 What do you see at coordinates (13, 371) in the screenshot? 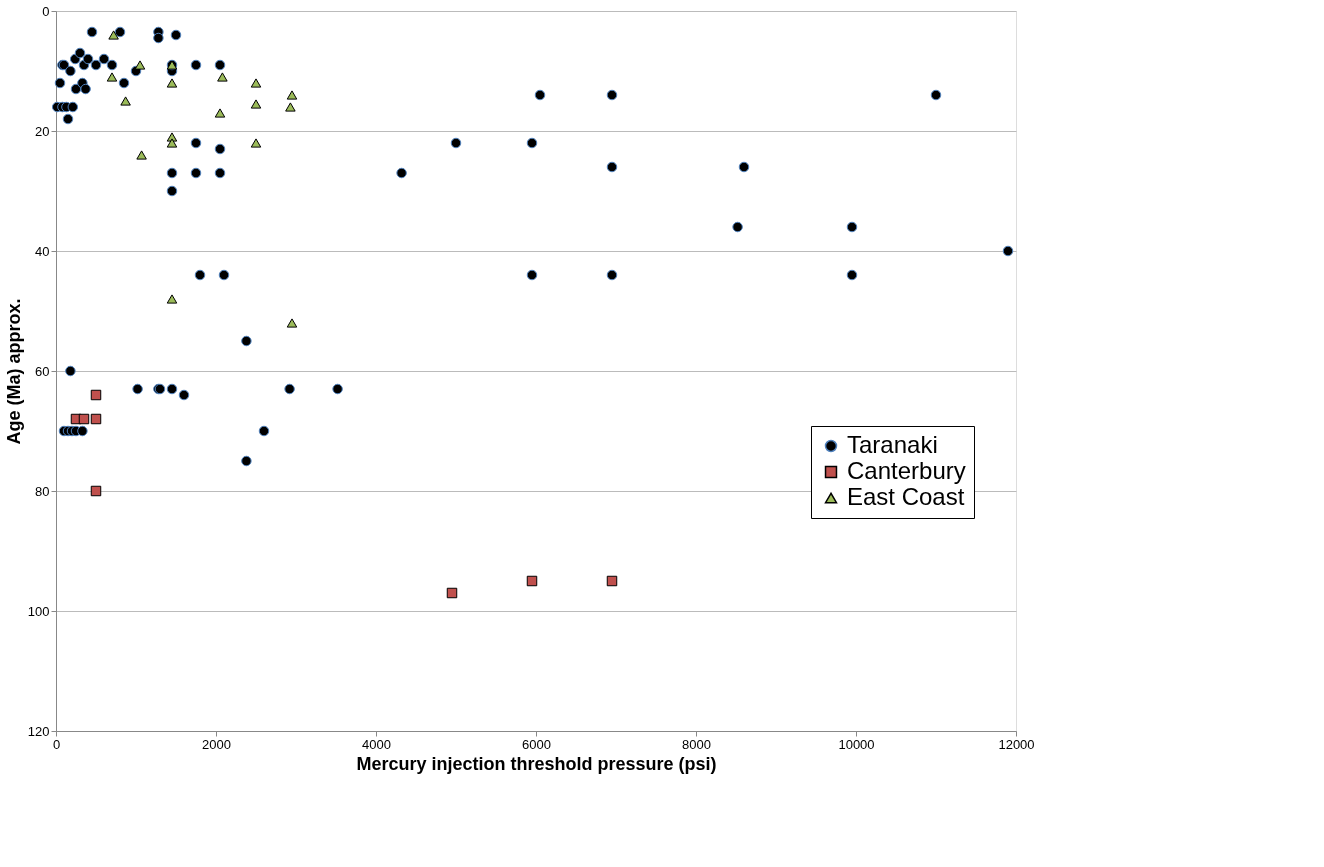
I see `y-axis-title: Age (Ma) approx.` at bounding box center [13, 371].